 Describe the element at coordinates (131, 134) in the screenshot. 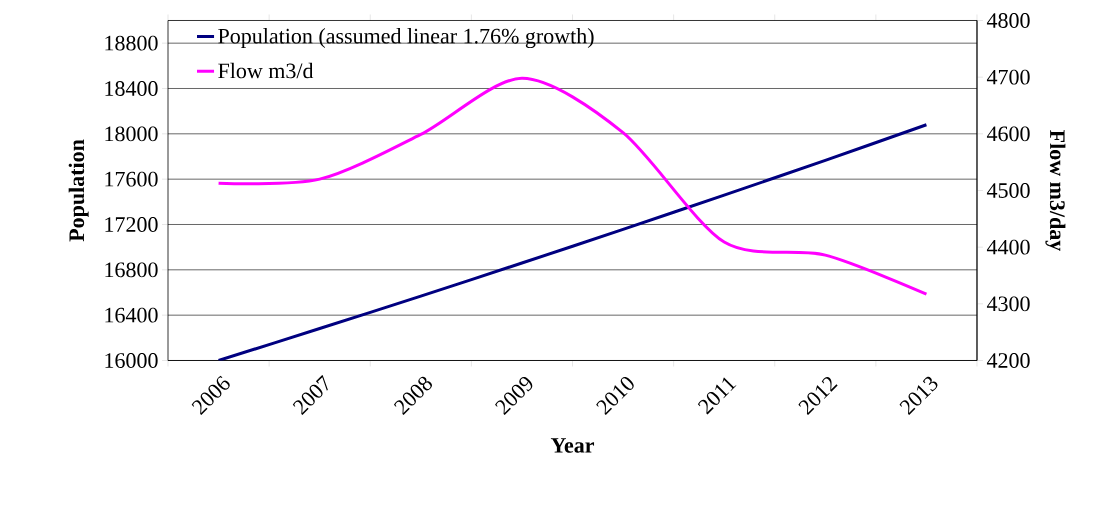

I see `y-tick-label: 18000` at that location.